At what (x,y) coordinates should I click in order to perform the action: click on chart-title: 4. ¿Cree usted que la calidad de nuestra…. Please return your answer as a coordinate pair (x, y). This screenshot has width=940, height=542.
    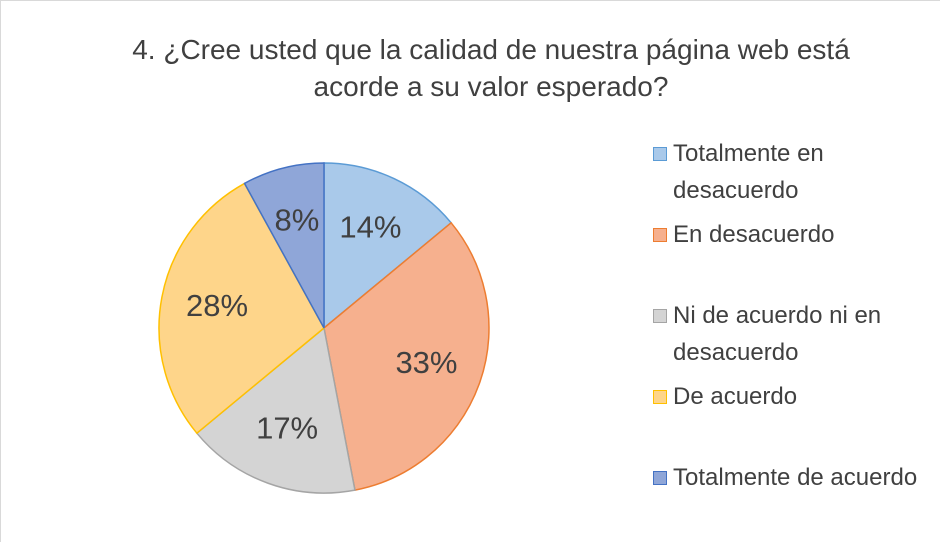
    Looking at the image, I should click on (491, 68).